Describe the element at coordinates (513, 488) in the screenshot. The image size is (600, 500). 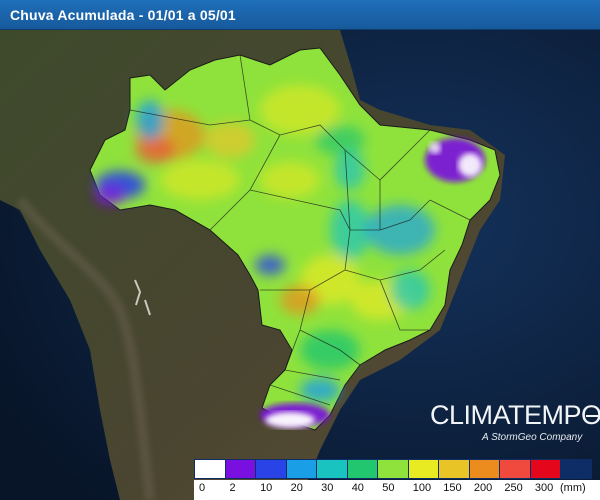
I see `legend-label: 250` at that location.